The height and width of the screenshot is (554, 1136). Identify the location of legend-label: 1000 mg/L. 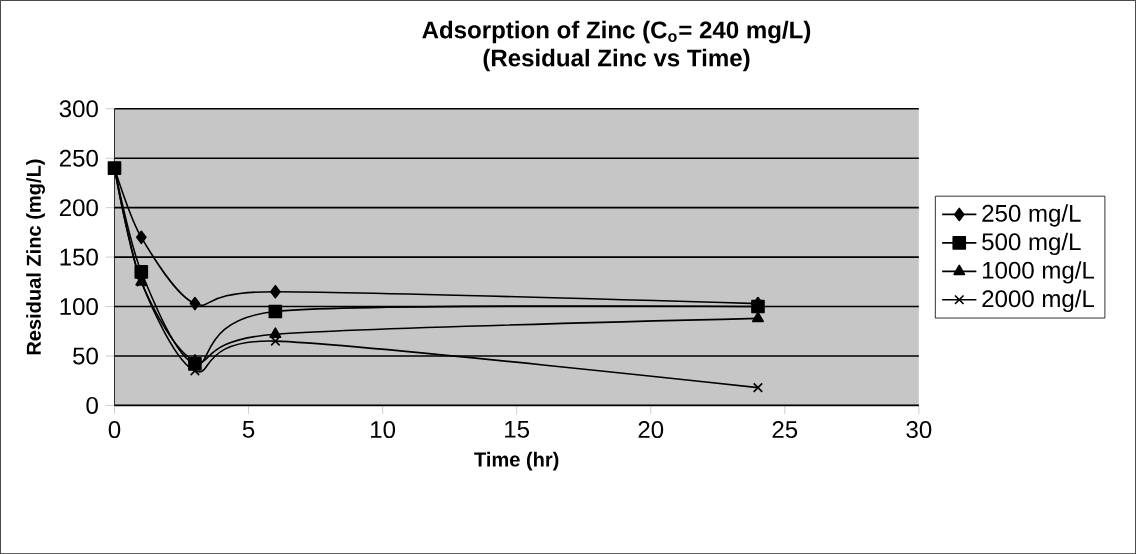
(1039, 272).